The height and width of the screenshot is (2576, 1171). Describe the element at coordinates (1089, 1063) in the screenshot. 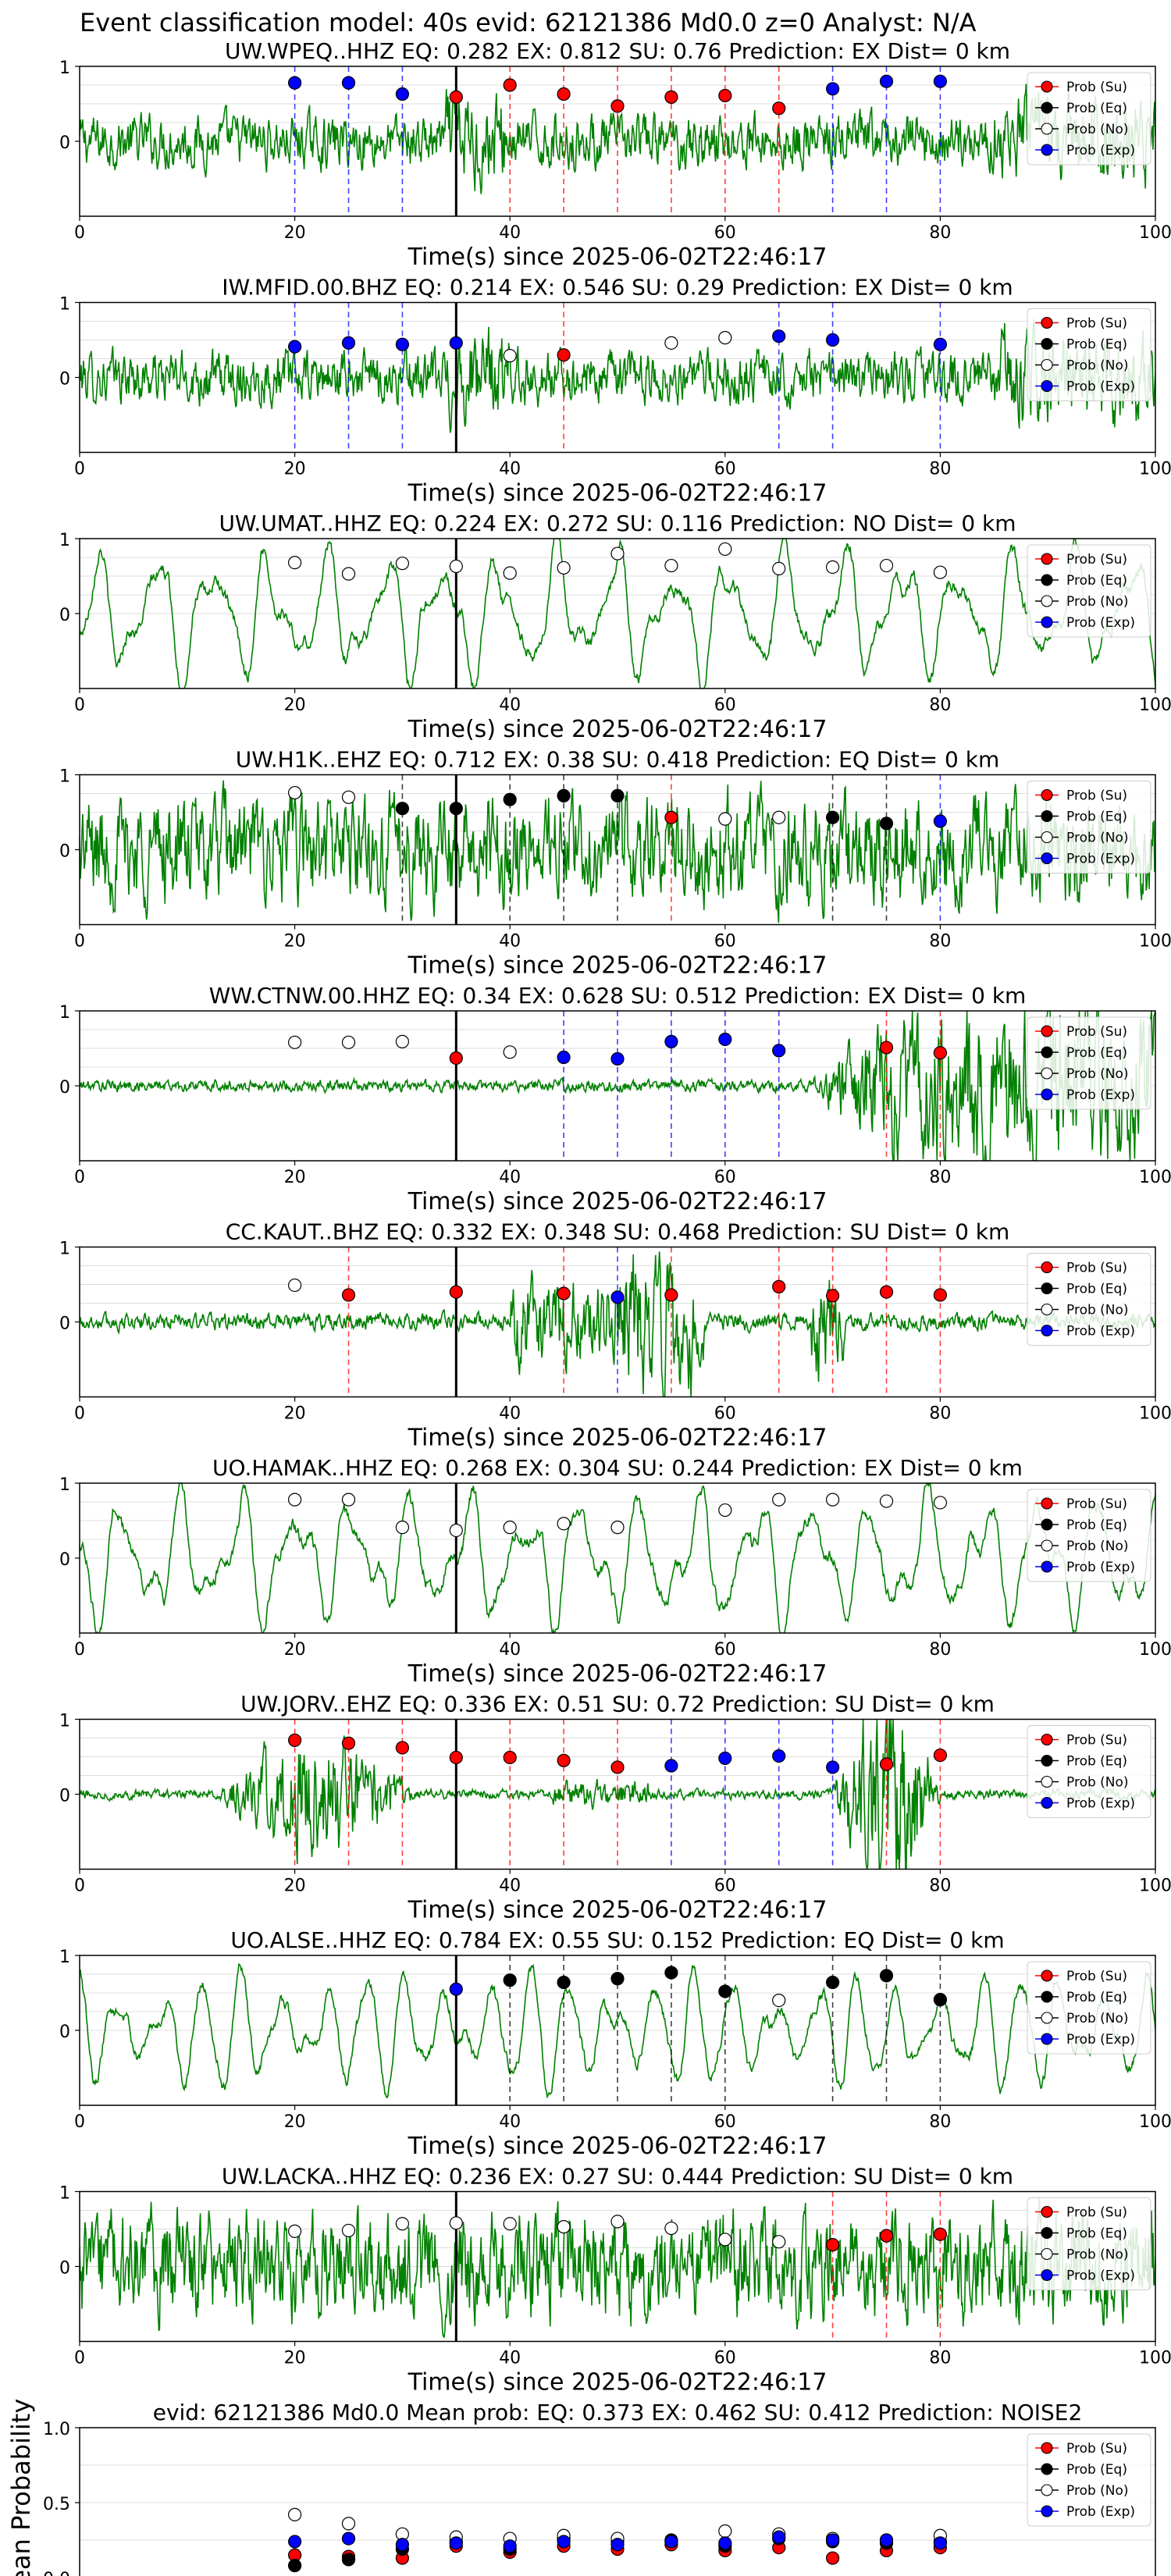

I see `legend: Prob (Su) Prob (Eq) Prob (No) Prob (Exp)` at that location.